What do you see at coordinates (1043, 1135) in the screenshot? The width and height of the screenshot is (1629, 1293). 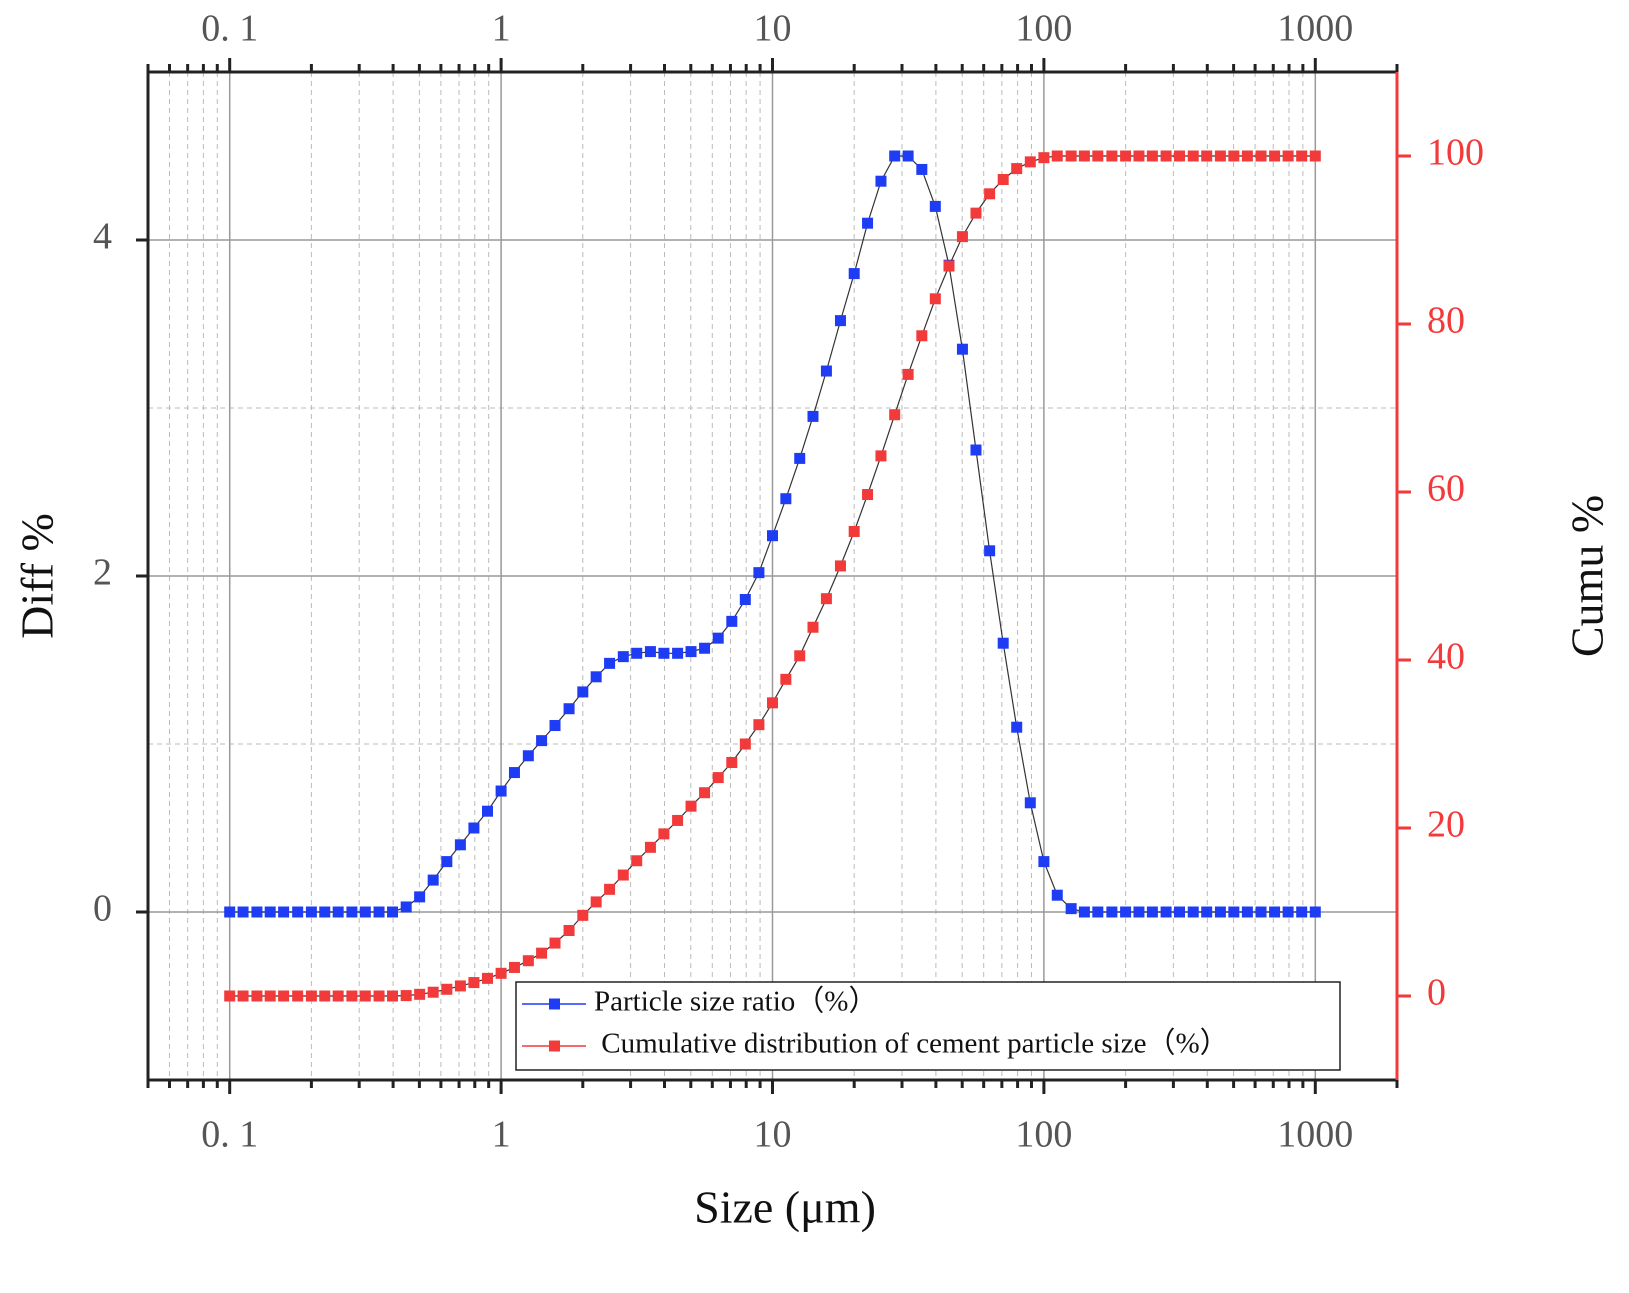 I see `x-tick-label: 100` at bounding box center [1043, 1135].